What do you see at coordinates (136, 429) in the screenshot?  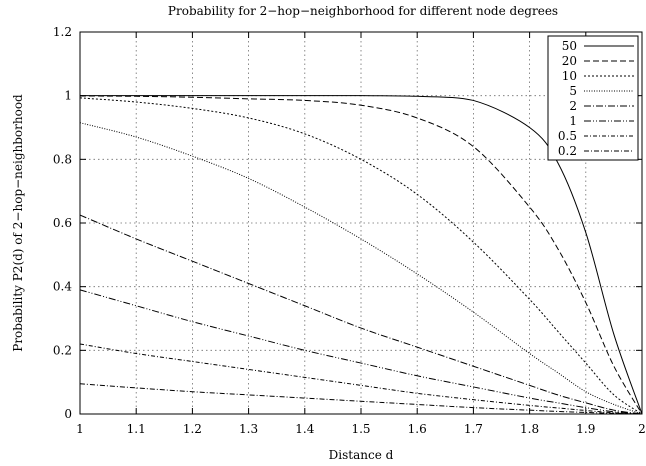 I see `x-tick-label: 1.1` at bounding box center [136, 429].